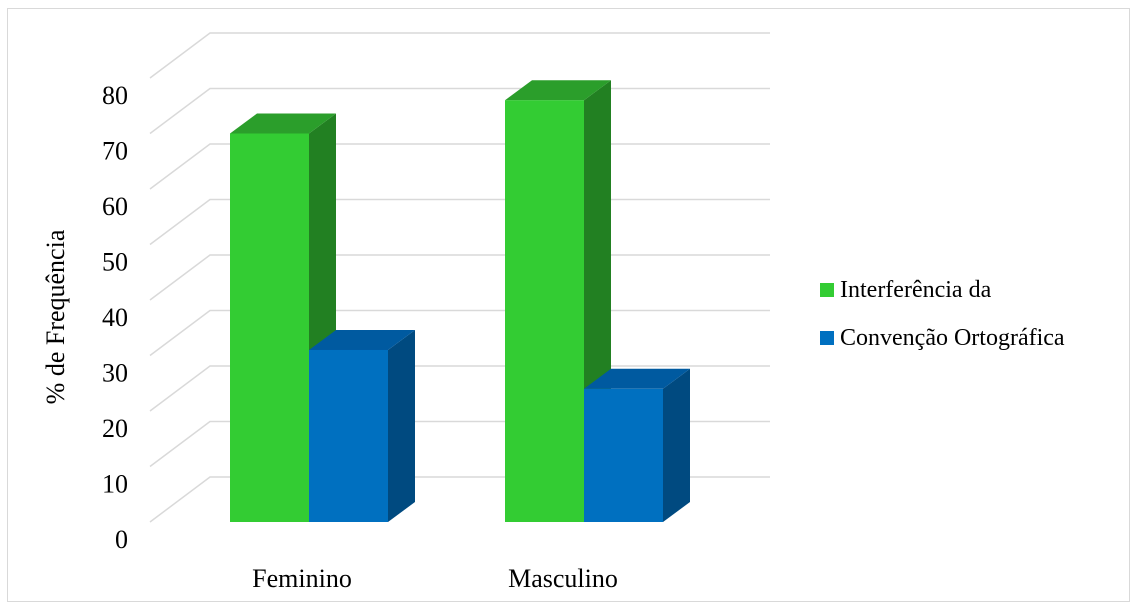 The width and height of the screenshot is (1138, 610). Describe the element at coordinates (115, 95) in the screenshot. I see `y-tick-label: 80` at that location.